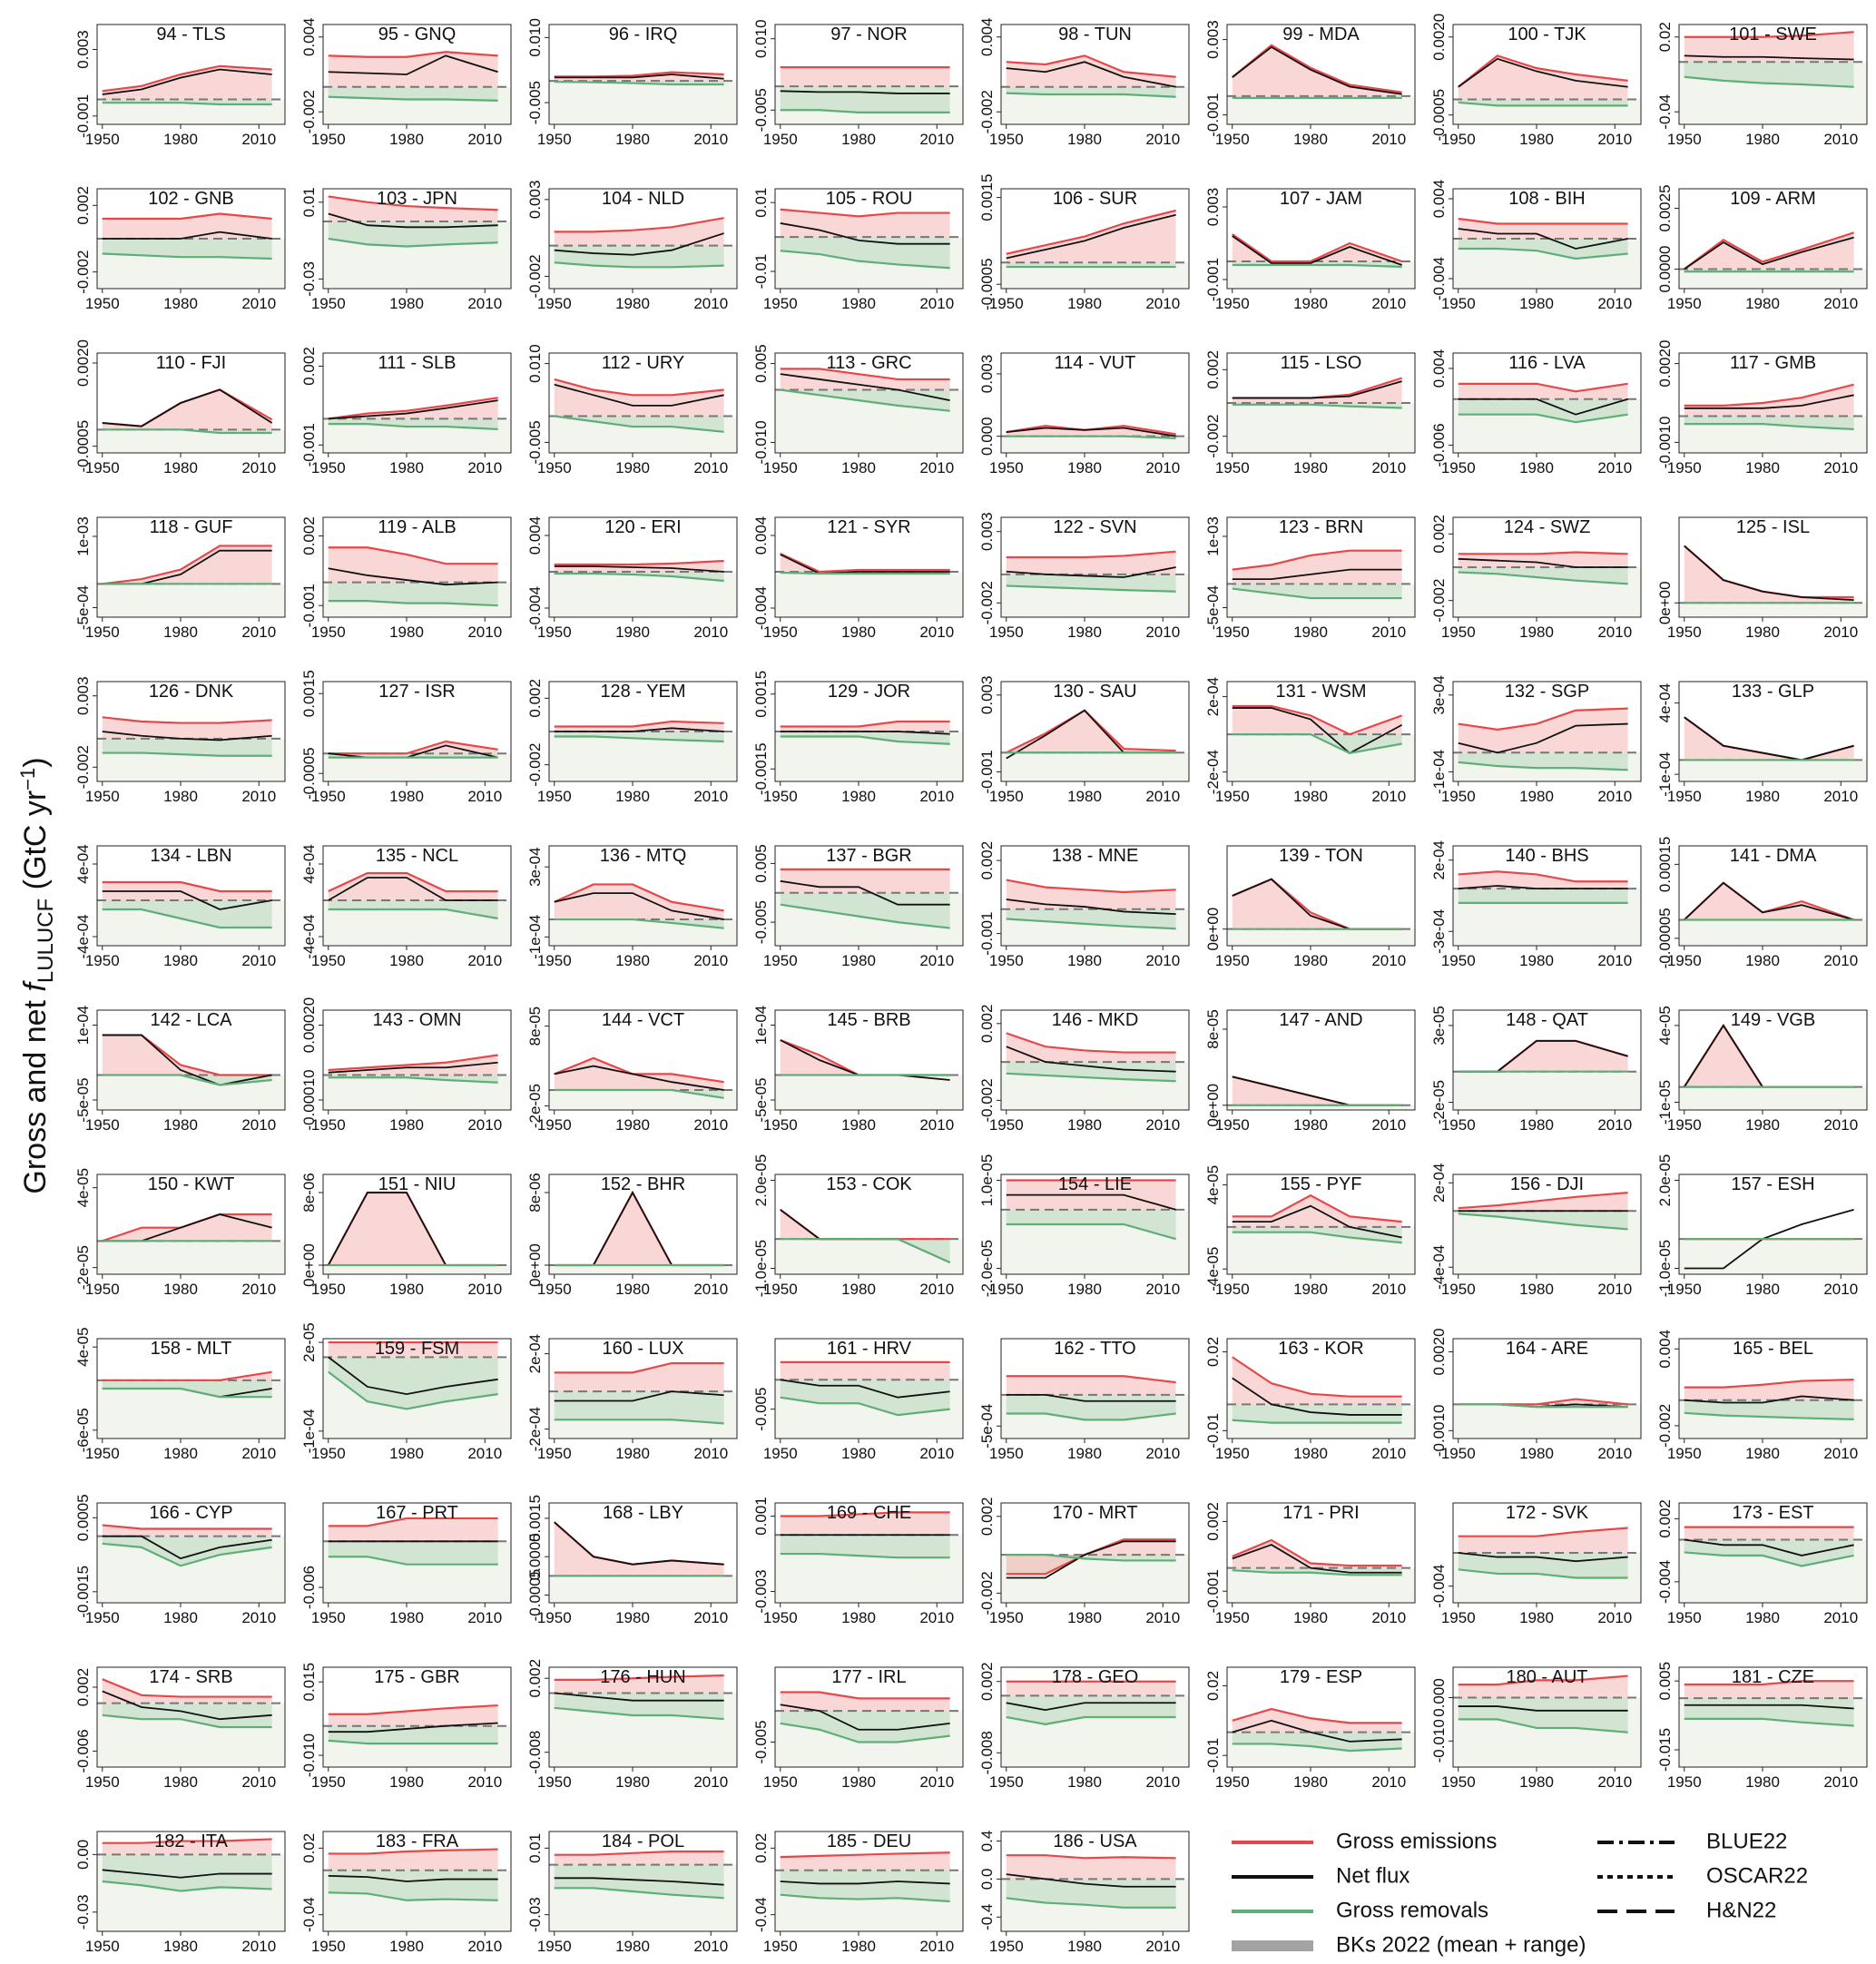  I want to click on panel: 114 - VUT 0.003 0.000 1950 1980 2010, so click(1084, 414).